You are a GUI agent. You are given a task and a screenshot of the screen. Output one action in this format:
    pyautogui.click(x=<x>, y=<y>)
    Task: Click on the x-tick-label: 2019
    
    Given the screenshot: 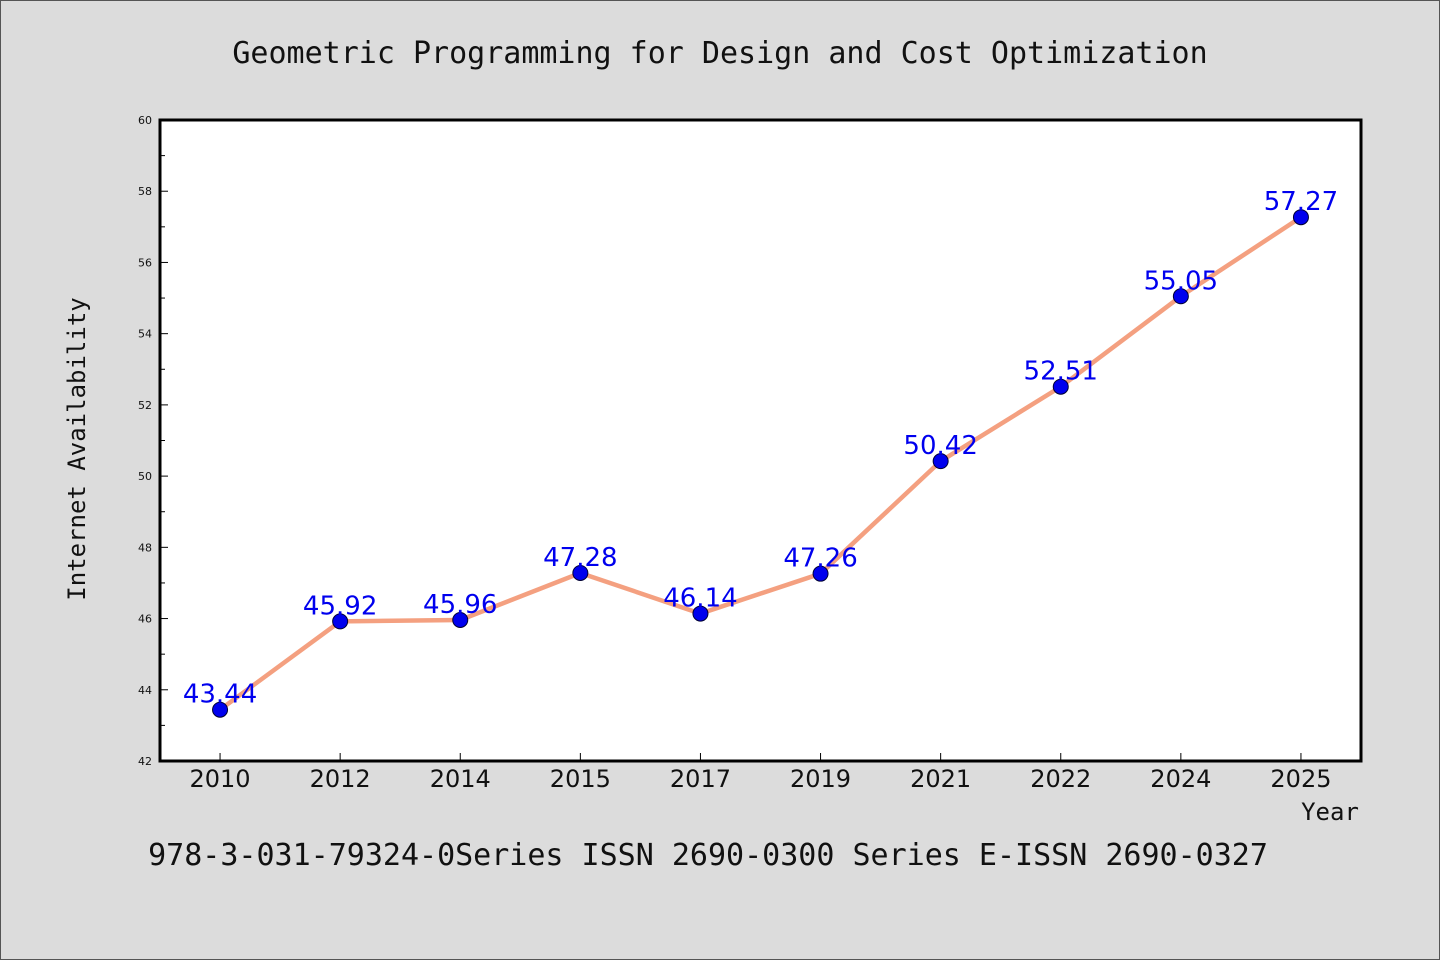 What is the action you would take?
    pyautogui.click(x=820, y=779)
    